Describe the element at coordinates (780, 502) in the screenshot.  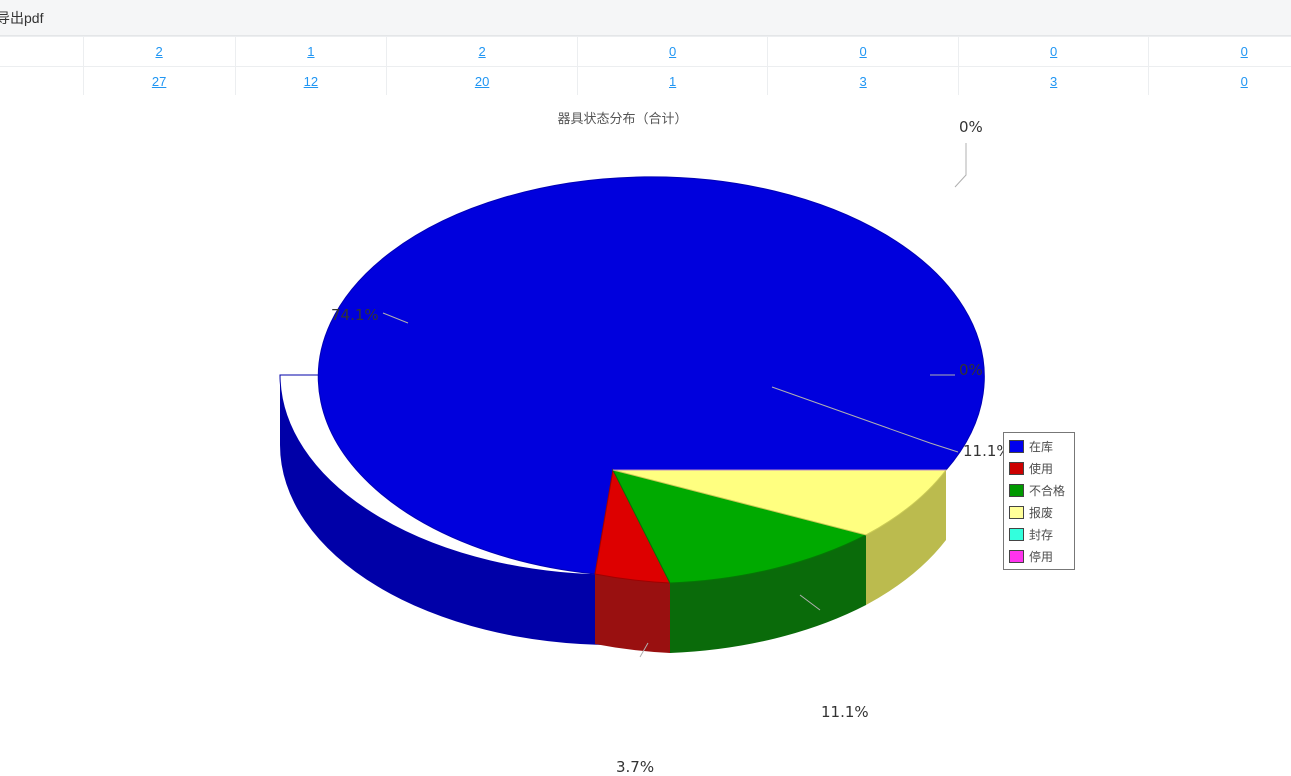
I see `slice-top-baofei` at that location.